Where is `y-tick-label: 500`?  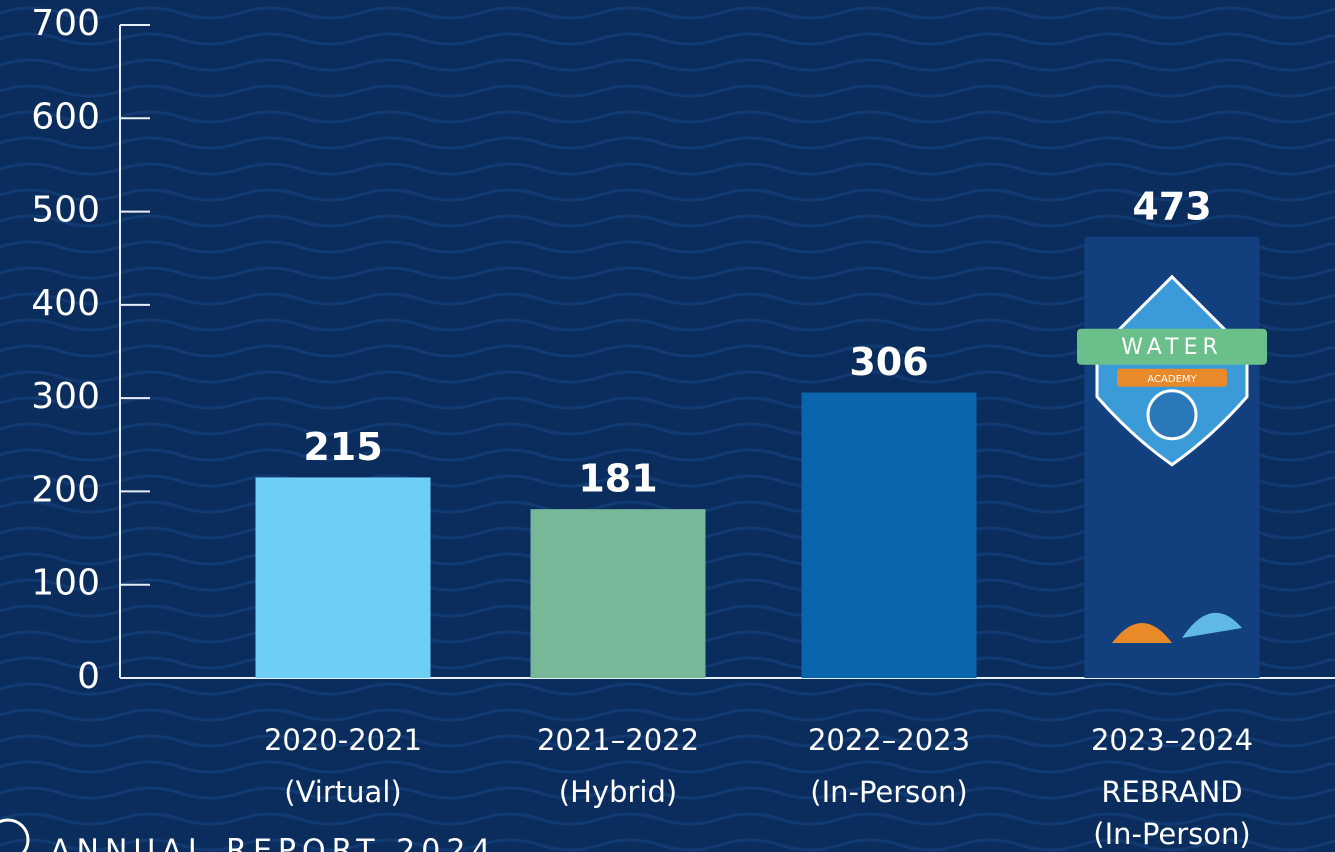
y-tick-label: 500 is located at coordinates (65, 210).